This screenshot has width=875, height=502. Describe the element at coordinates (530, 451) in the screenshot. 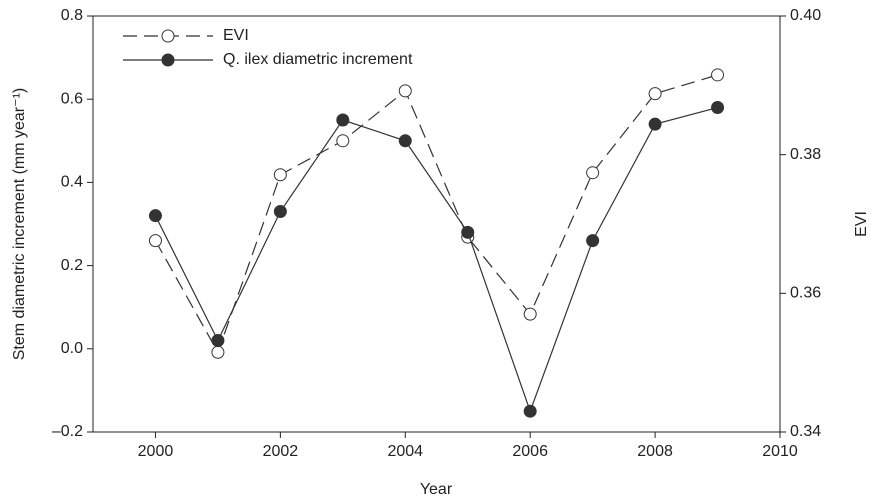

I see `x-tick-label: 2006` at that location.